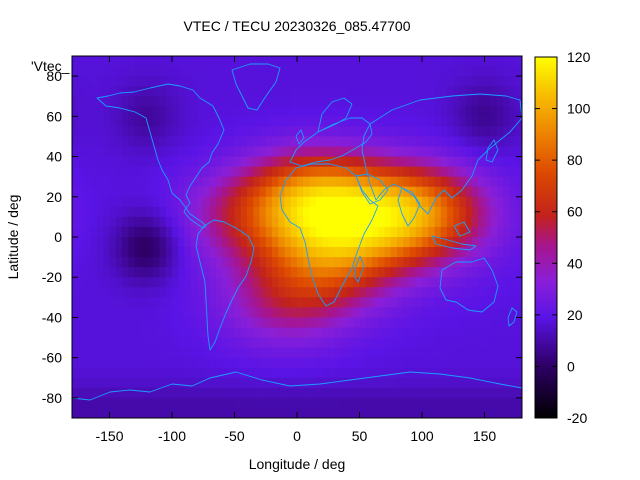 This screenshot has height=480, width=640. What do you see at coordinates (422, 436) in the screenshot?
I see `x-tick-label: 100` at bounding box center [422, 436].